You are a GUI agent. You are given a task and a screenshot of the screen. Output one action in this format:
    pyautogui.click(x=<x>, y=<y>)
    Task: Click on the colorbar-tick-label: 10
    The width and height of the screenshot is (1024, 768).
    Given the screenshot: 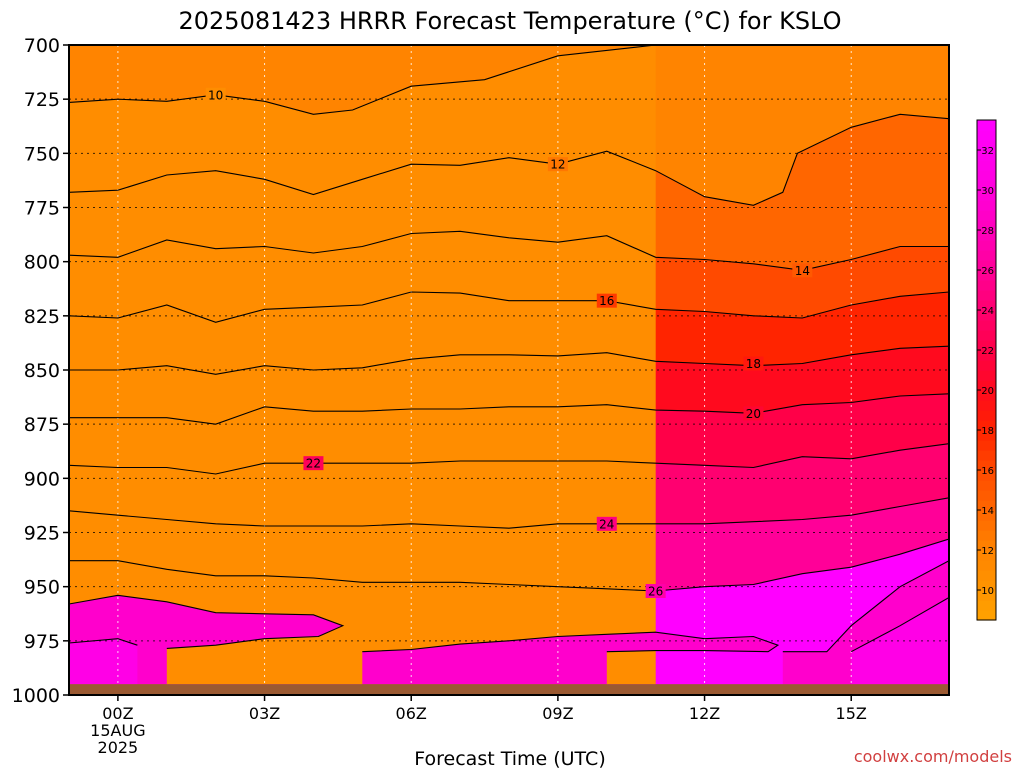 What is the action you would take?
    pyautogui.click(x=987, y=591)
    